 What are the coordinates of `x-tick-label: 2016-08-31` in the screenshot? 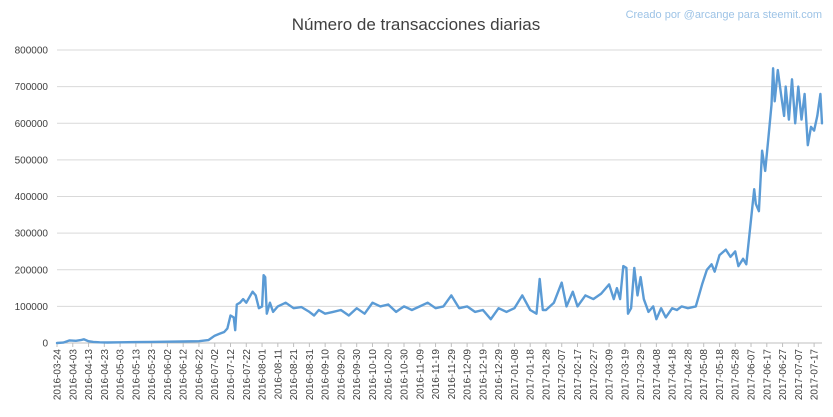 It's located at (310, 375).